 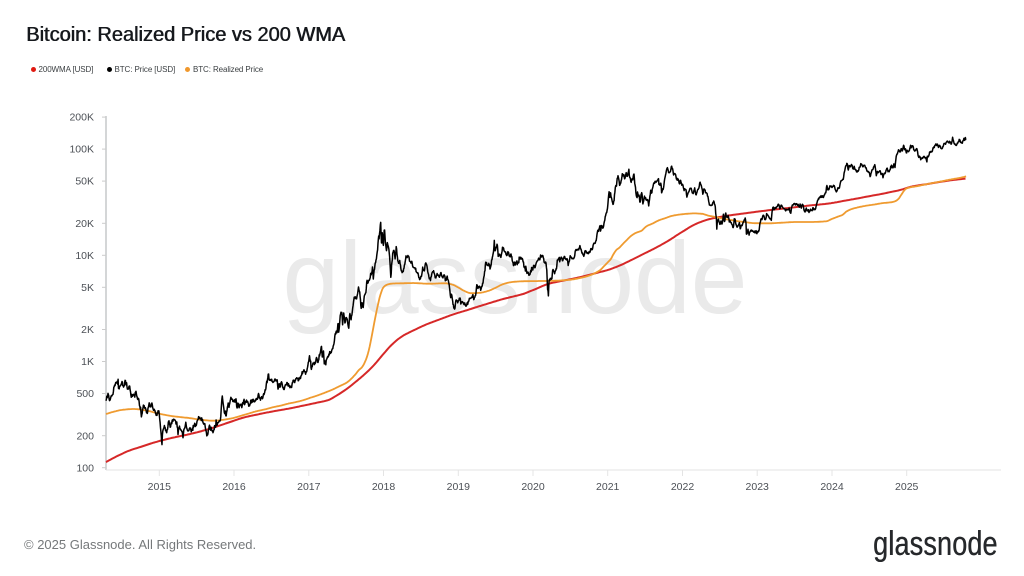 I want to click on svg-text: 2022, so click(x=683, y=487).